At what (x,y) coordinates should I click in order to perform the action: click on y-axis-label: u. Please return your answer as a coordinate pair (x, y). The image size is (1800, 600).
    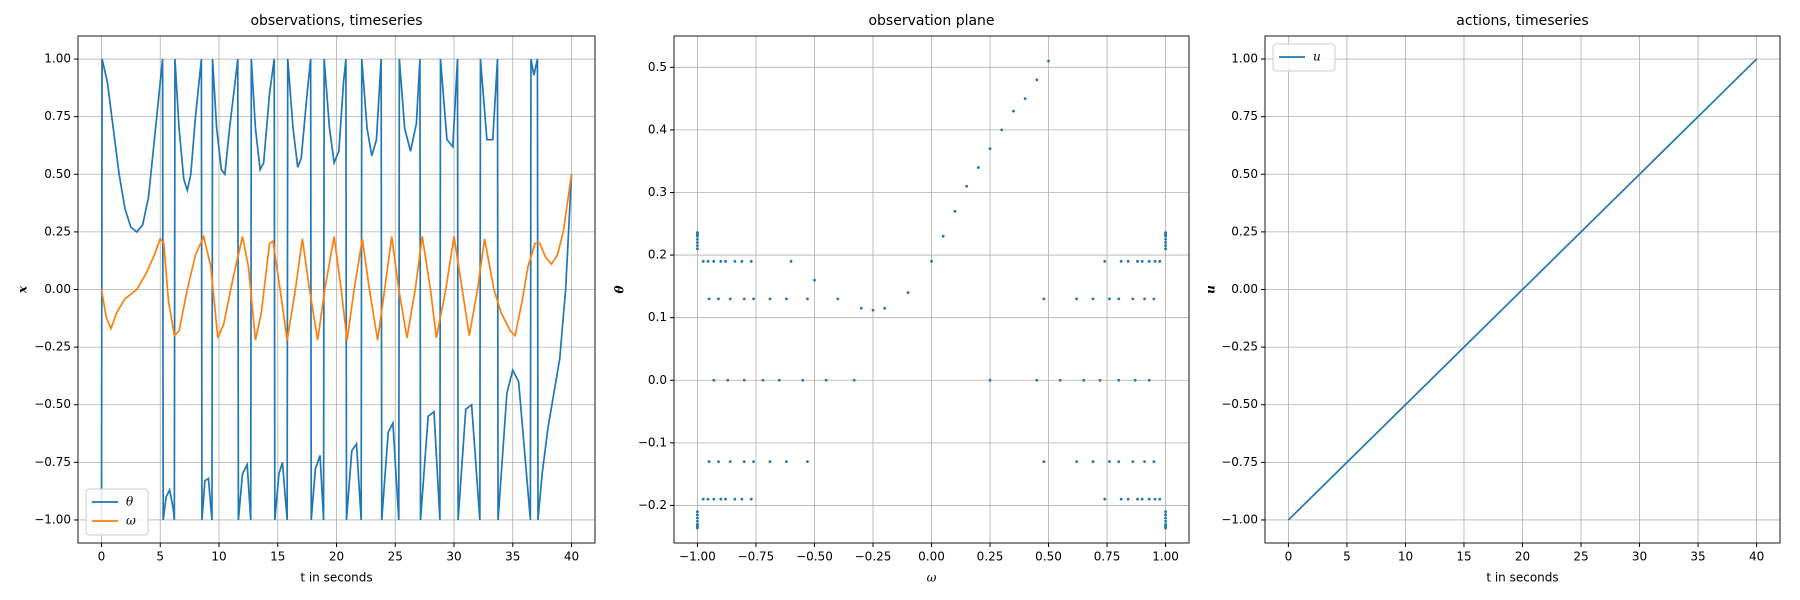
    Looking at the image, I should click on (1211, 289).